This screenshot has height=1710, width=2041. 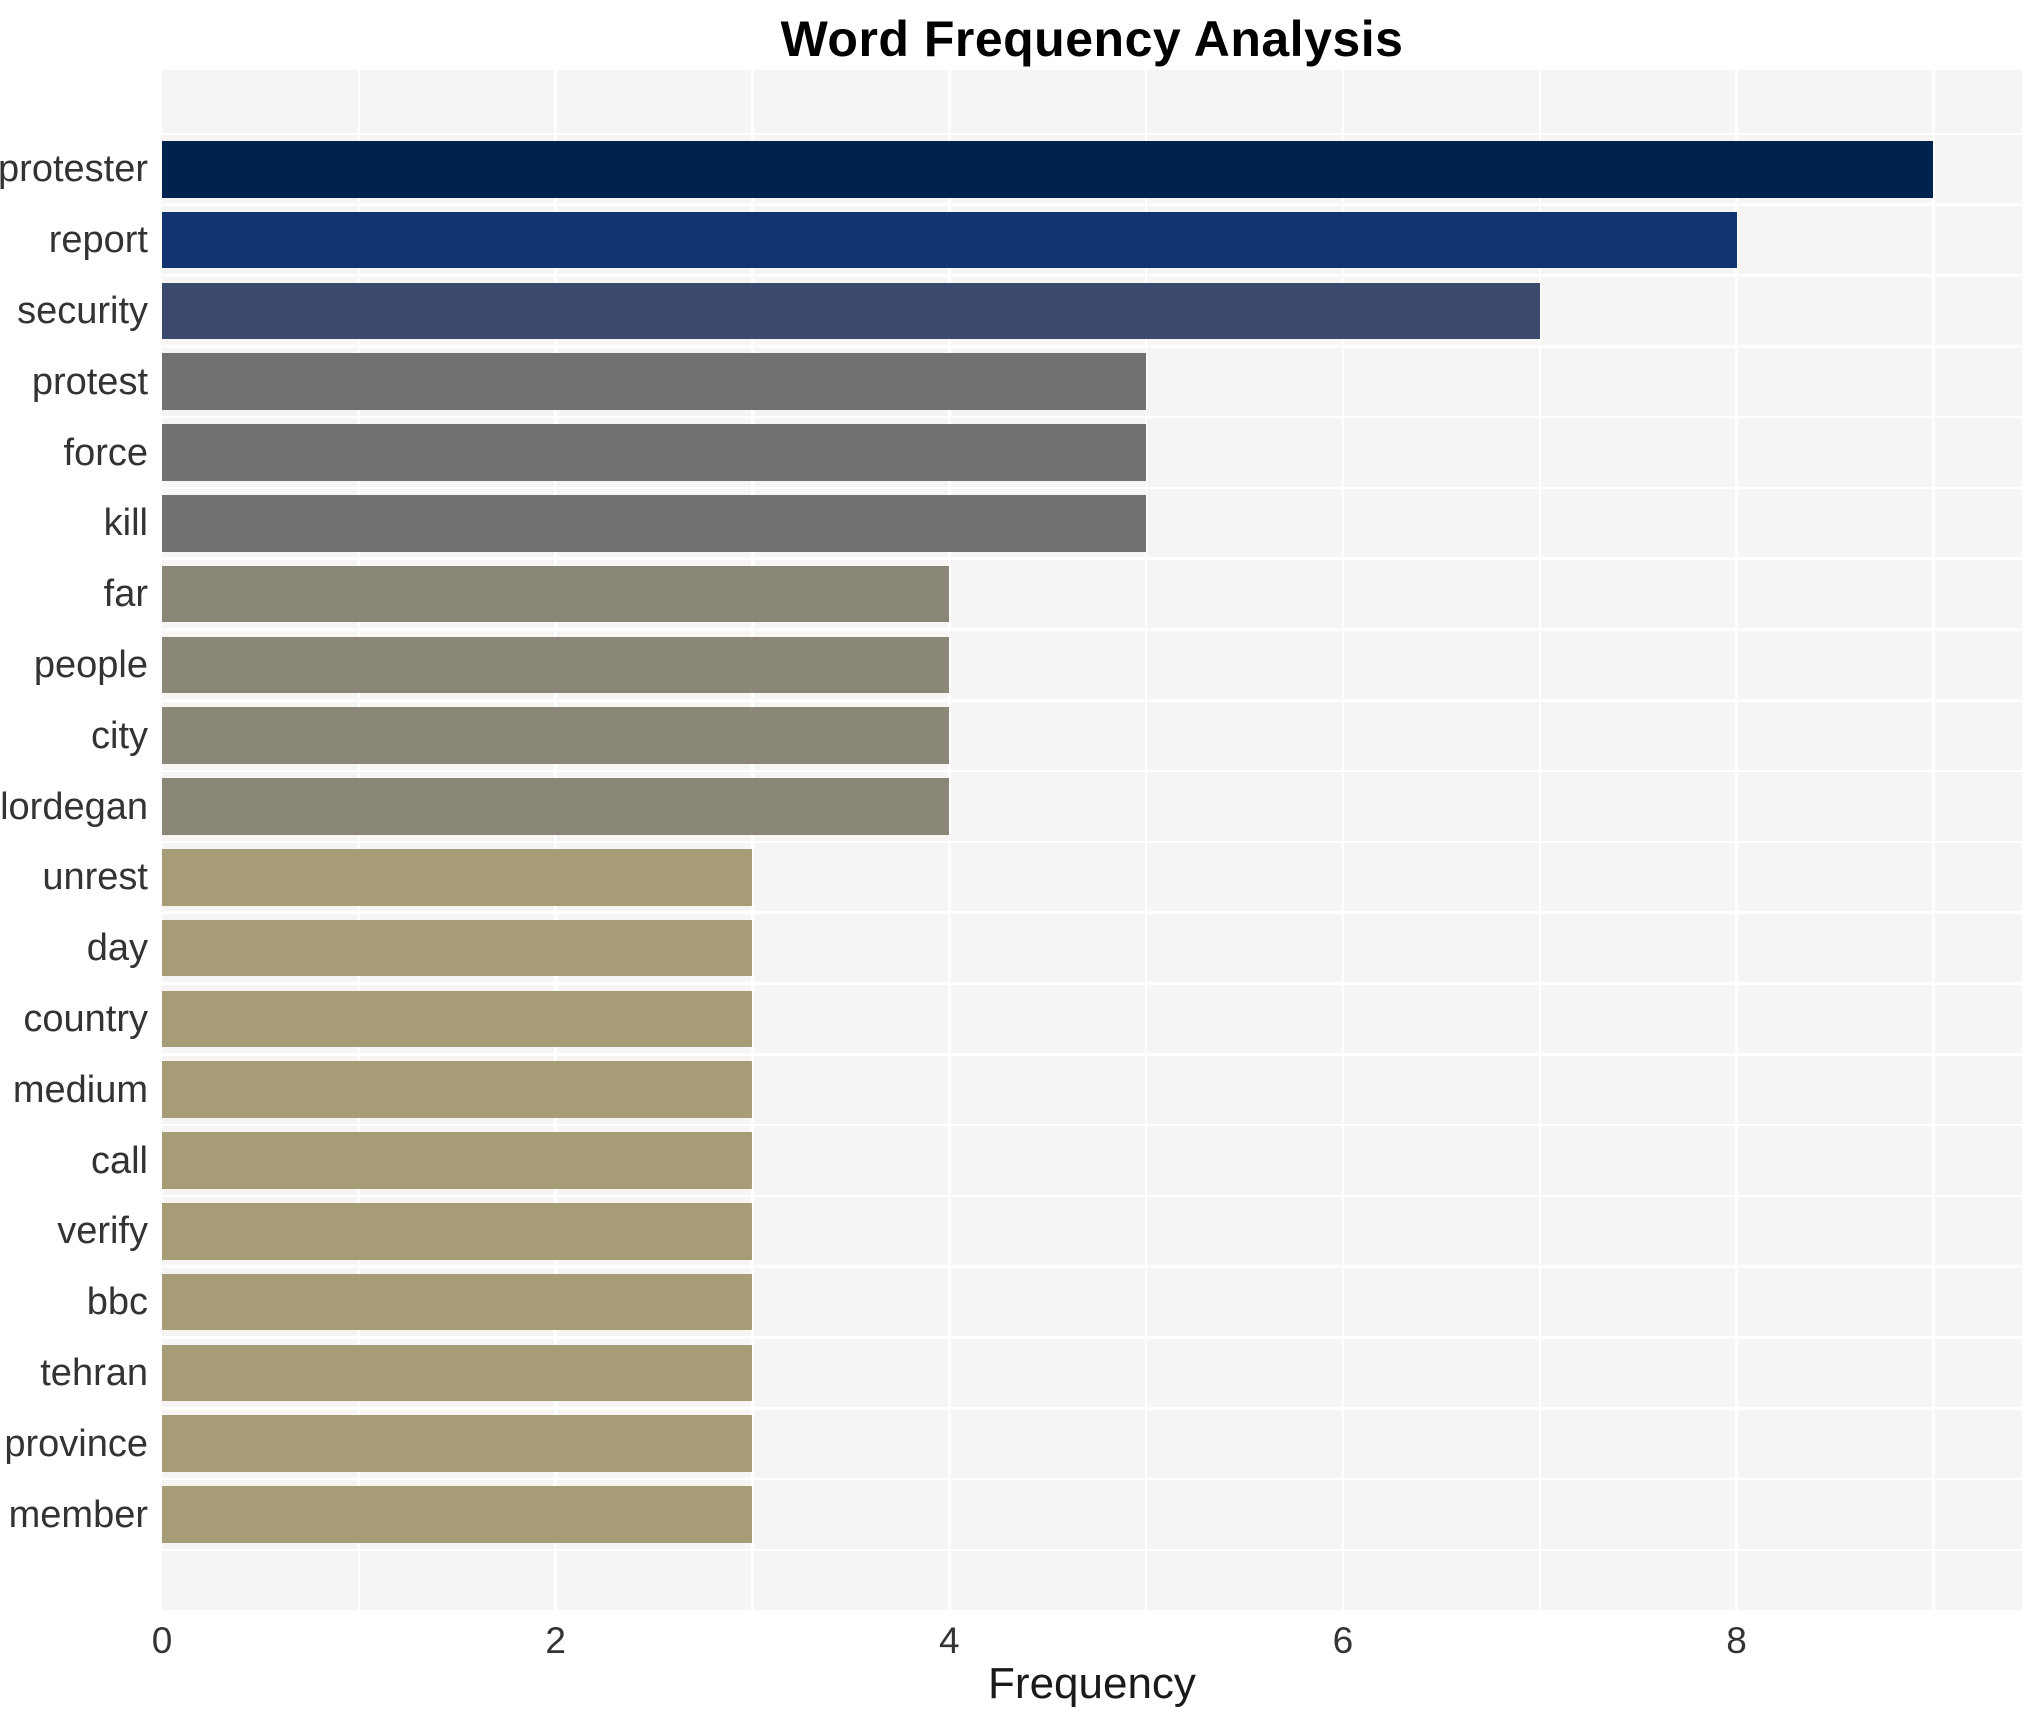 I want to click on y-tick-label-force: force, so click(x=105, y=452).